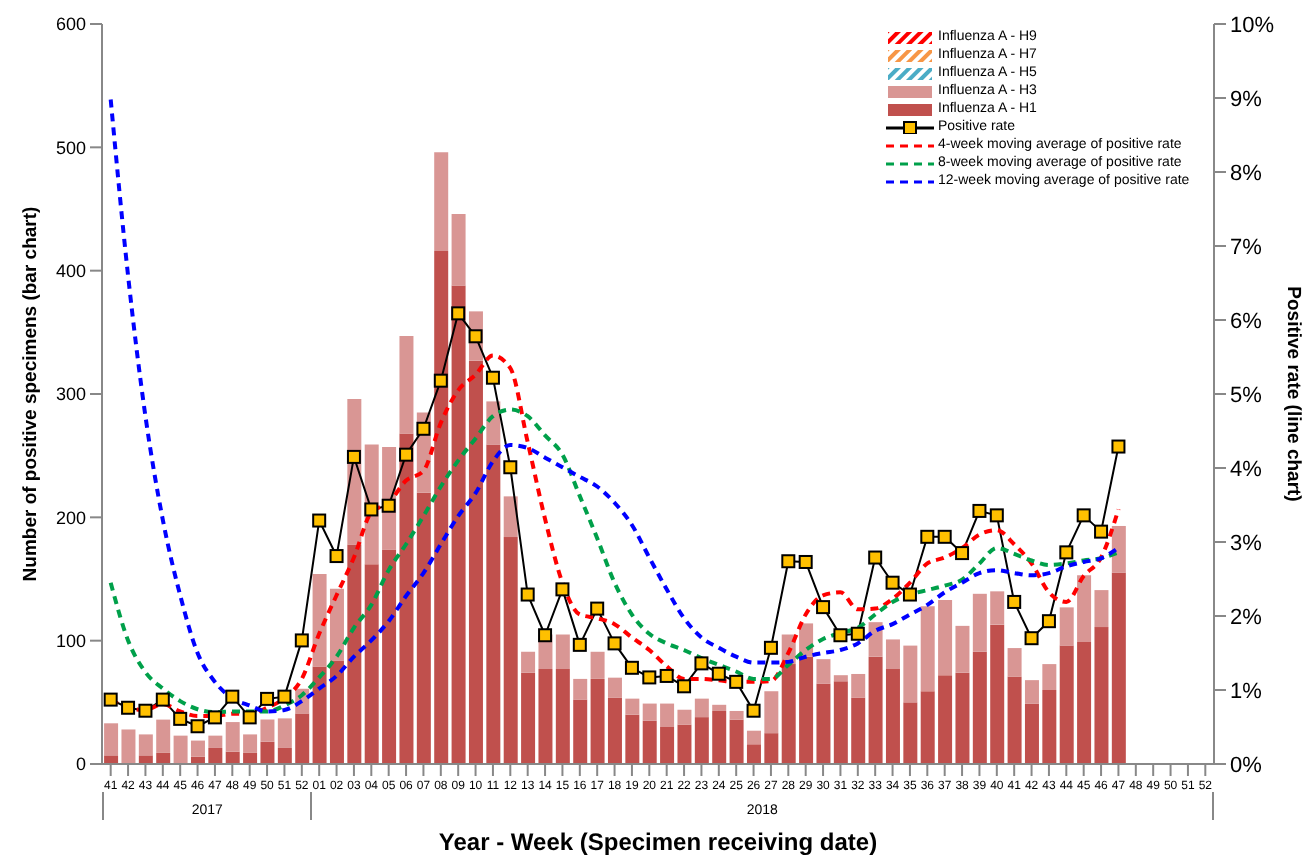  Describe the element at coordinates (1293, 395) in the screenshot. I see `y2-axis-title: Positive rate (line chart)` at that location.